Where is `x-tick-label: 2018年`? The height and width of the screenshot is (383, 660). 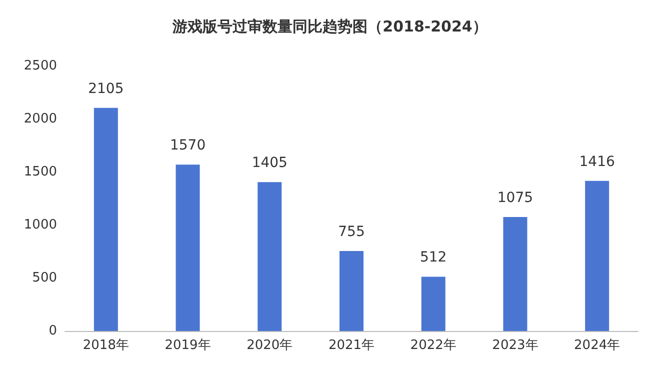 x-tick-label: 2018年 is located at coordinates (105, 345).